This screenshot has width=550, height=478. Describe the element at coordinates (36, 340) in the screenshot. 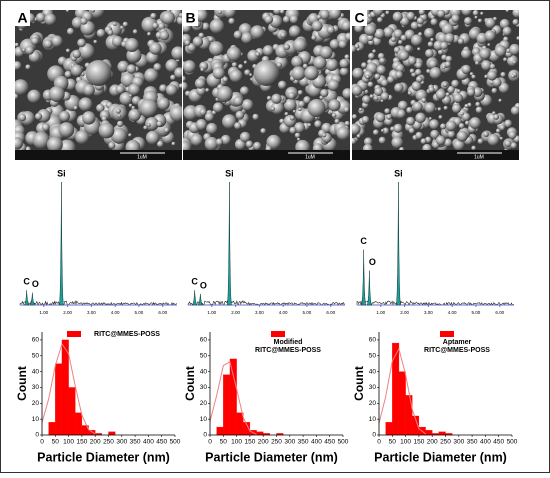

I see `y-tick-label: 60` at that location.